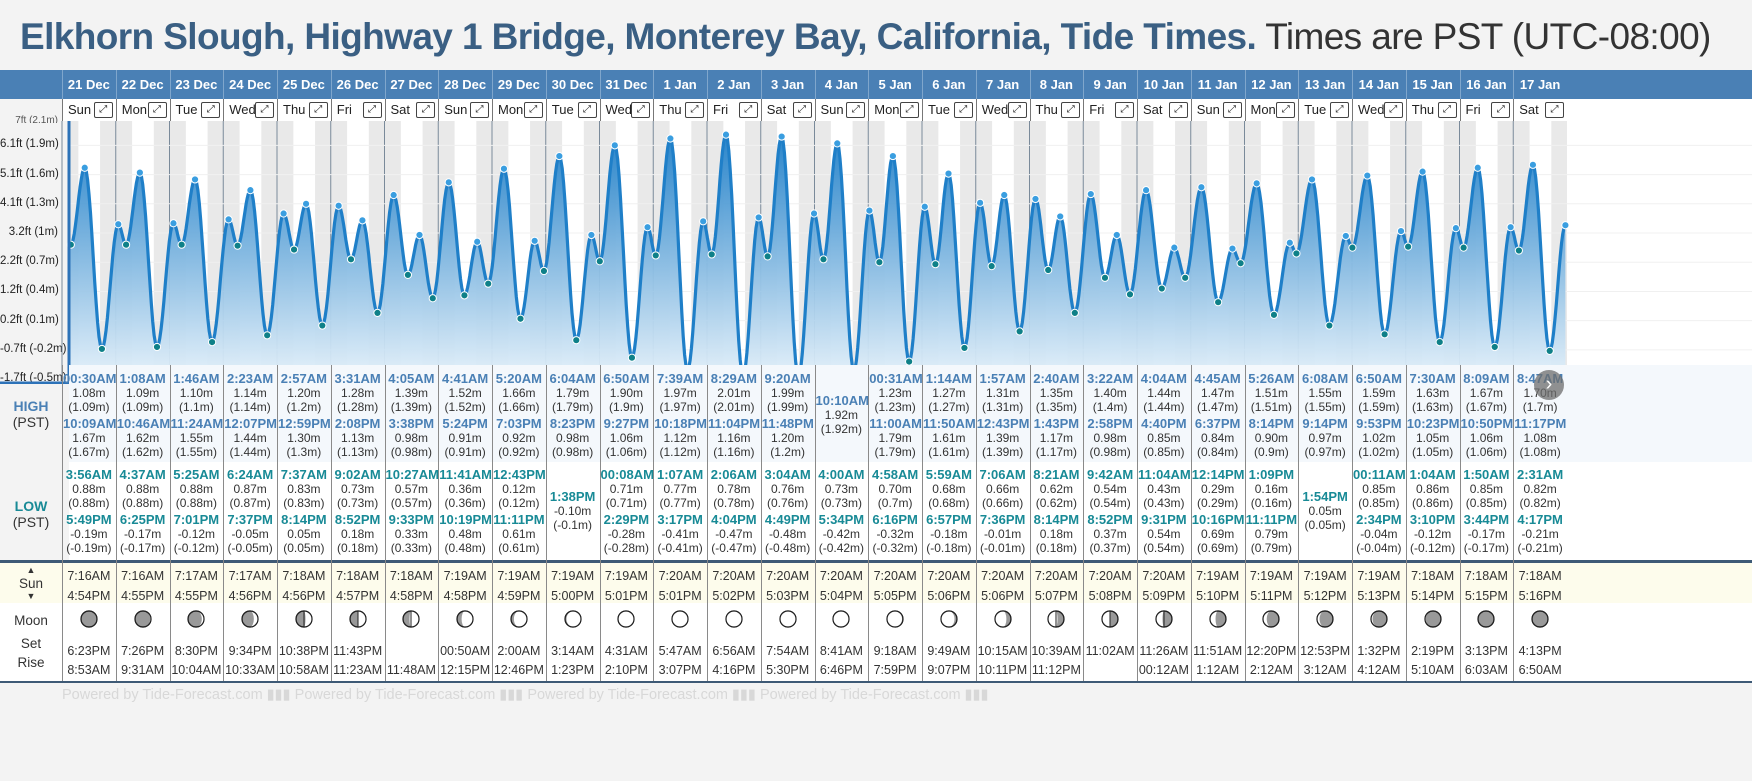 This screenshot has height=781, width=1752. What do you see at coordinates (411, 110) in the screenshot?
I see `weekday-label: Sat ⤢` at bounding box center [411, 110].